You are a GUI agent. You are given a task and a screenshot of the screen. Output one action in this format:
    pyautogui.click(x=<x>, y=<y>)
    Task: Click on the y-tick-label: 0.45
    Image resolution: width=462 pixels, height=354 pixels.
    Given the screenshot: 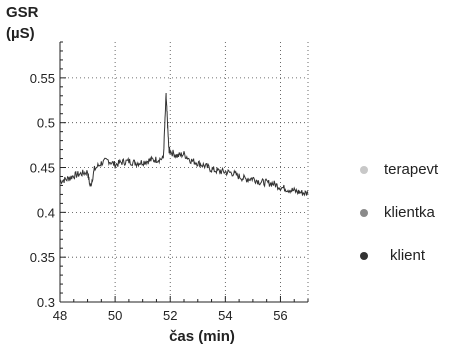 What is the action you would take?
    pyautogui.click(x=42, y=168)
    